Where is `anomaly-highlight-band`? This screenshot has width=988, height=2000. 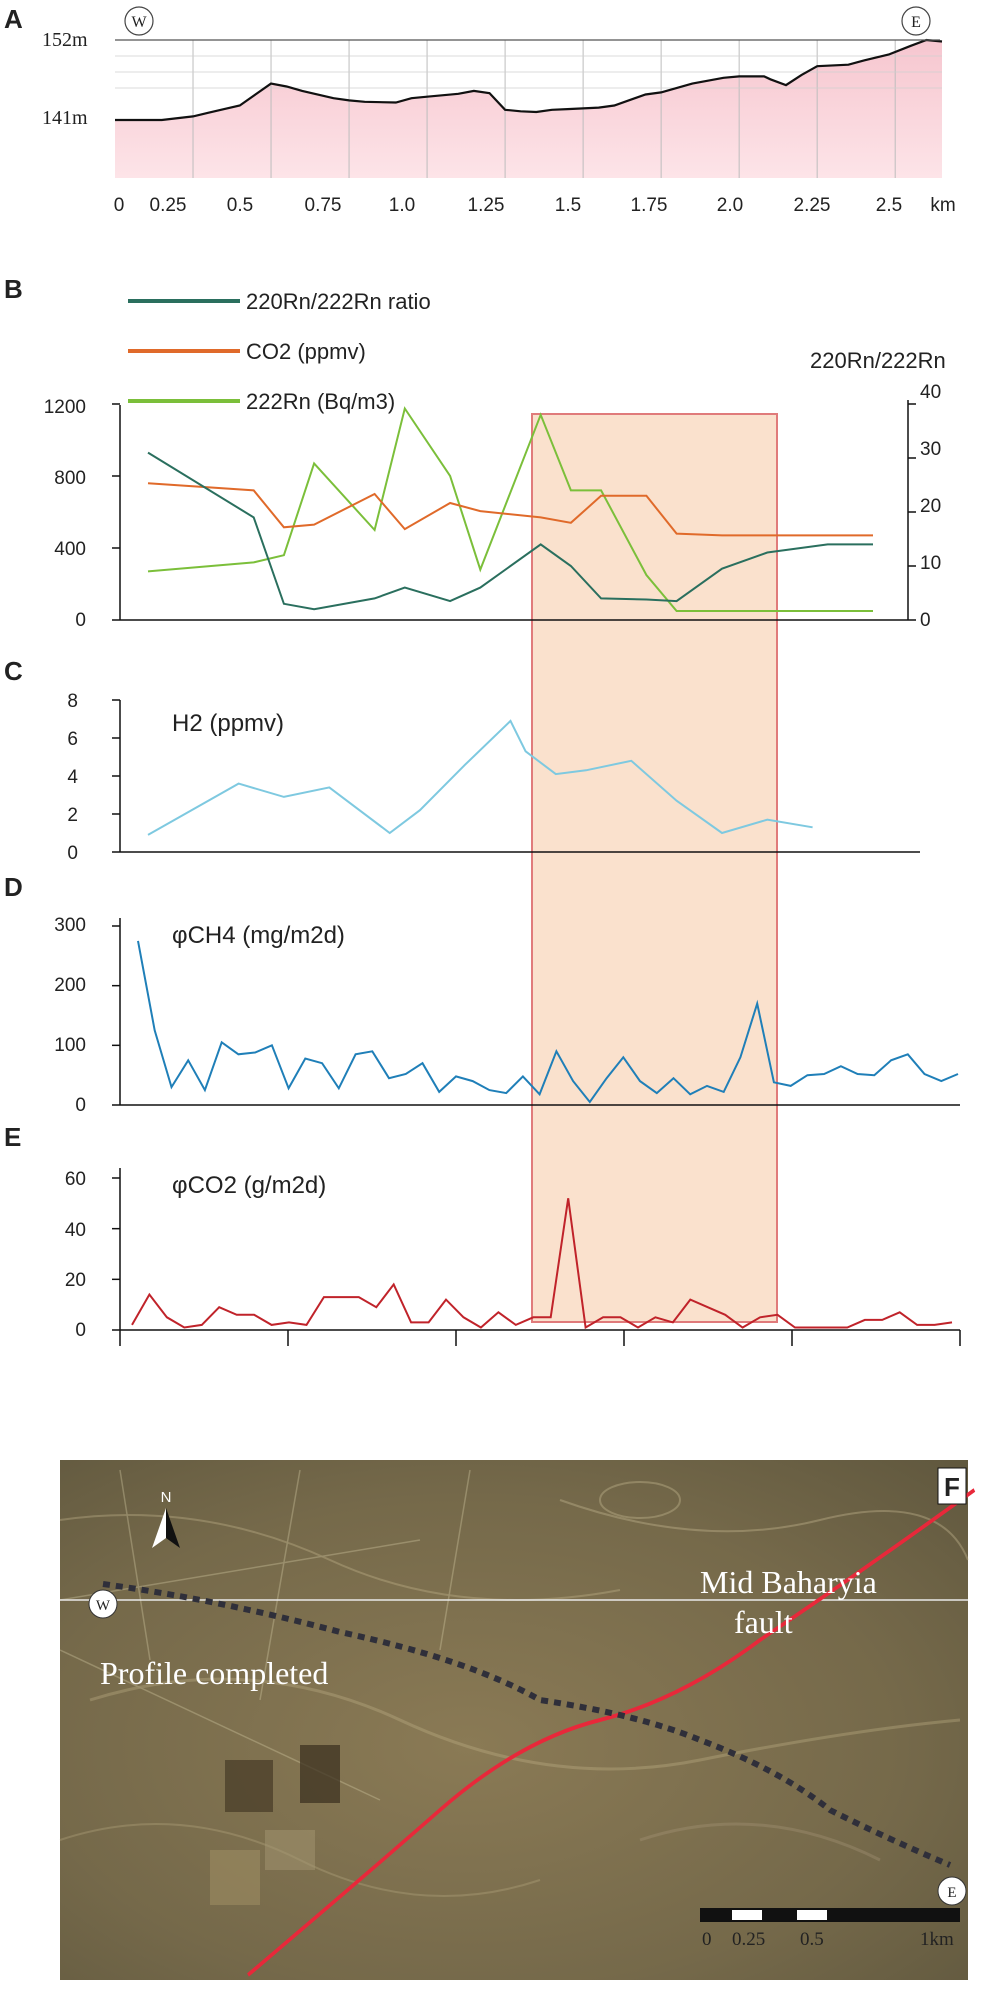
anomaly-highlight-band is located at coordinates (654, 868).